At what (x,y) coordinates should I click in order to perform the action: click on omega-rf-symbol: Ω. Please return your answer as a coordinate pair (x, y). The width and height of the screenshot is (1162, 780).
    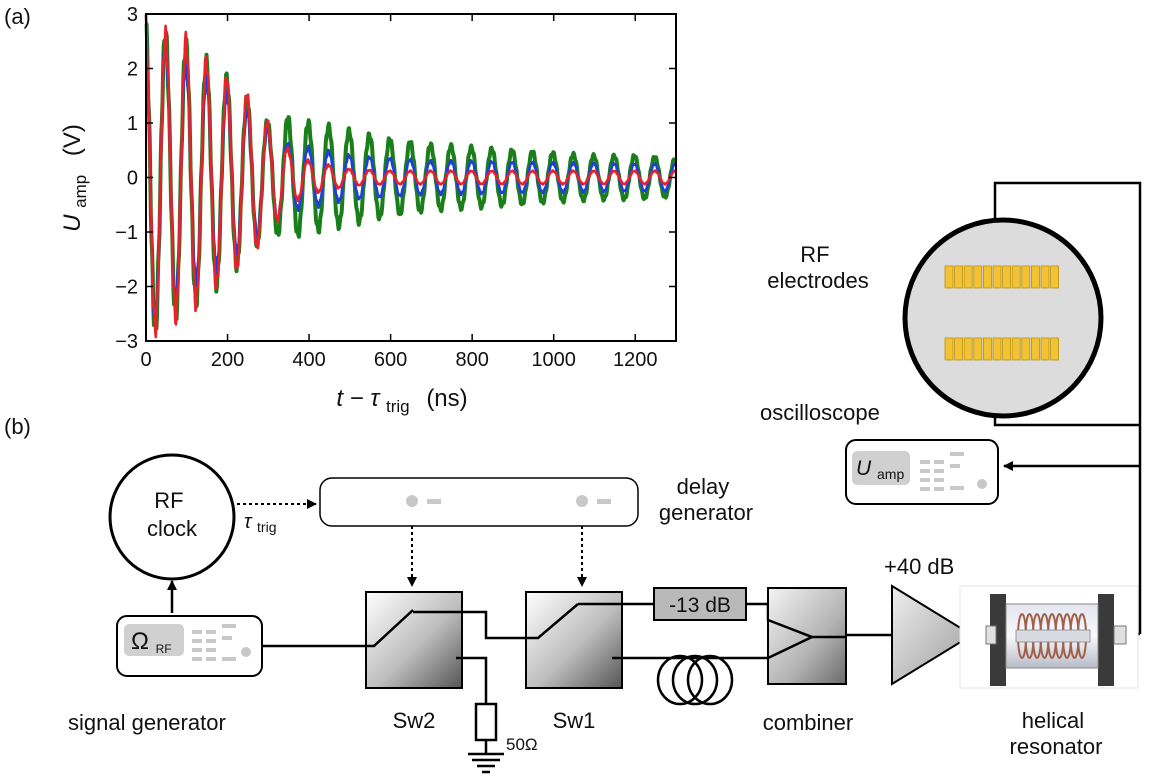
    Looking at the image, I should click on (140, 641).